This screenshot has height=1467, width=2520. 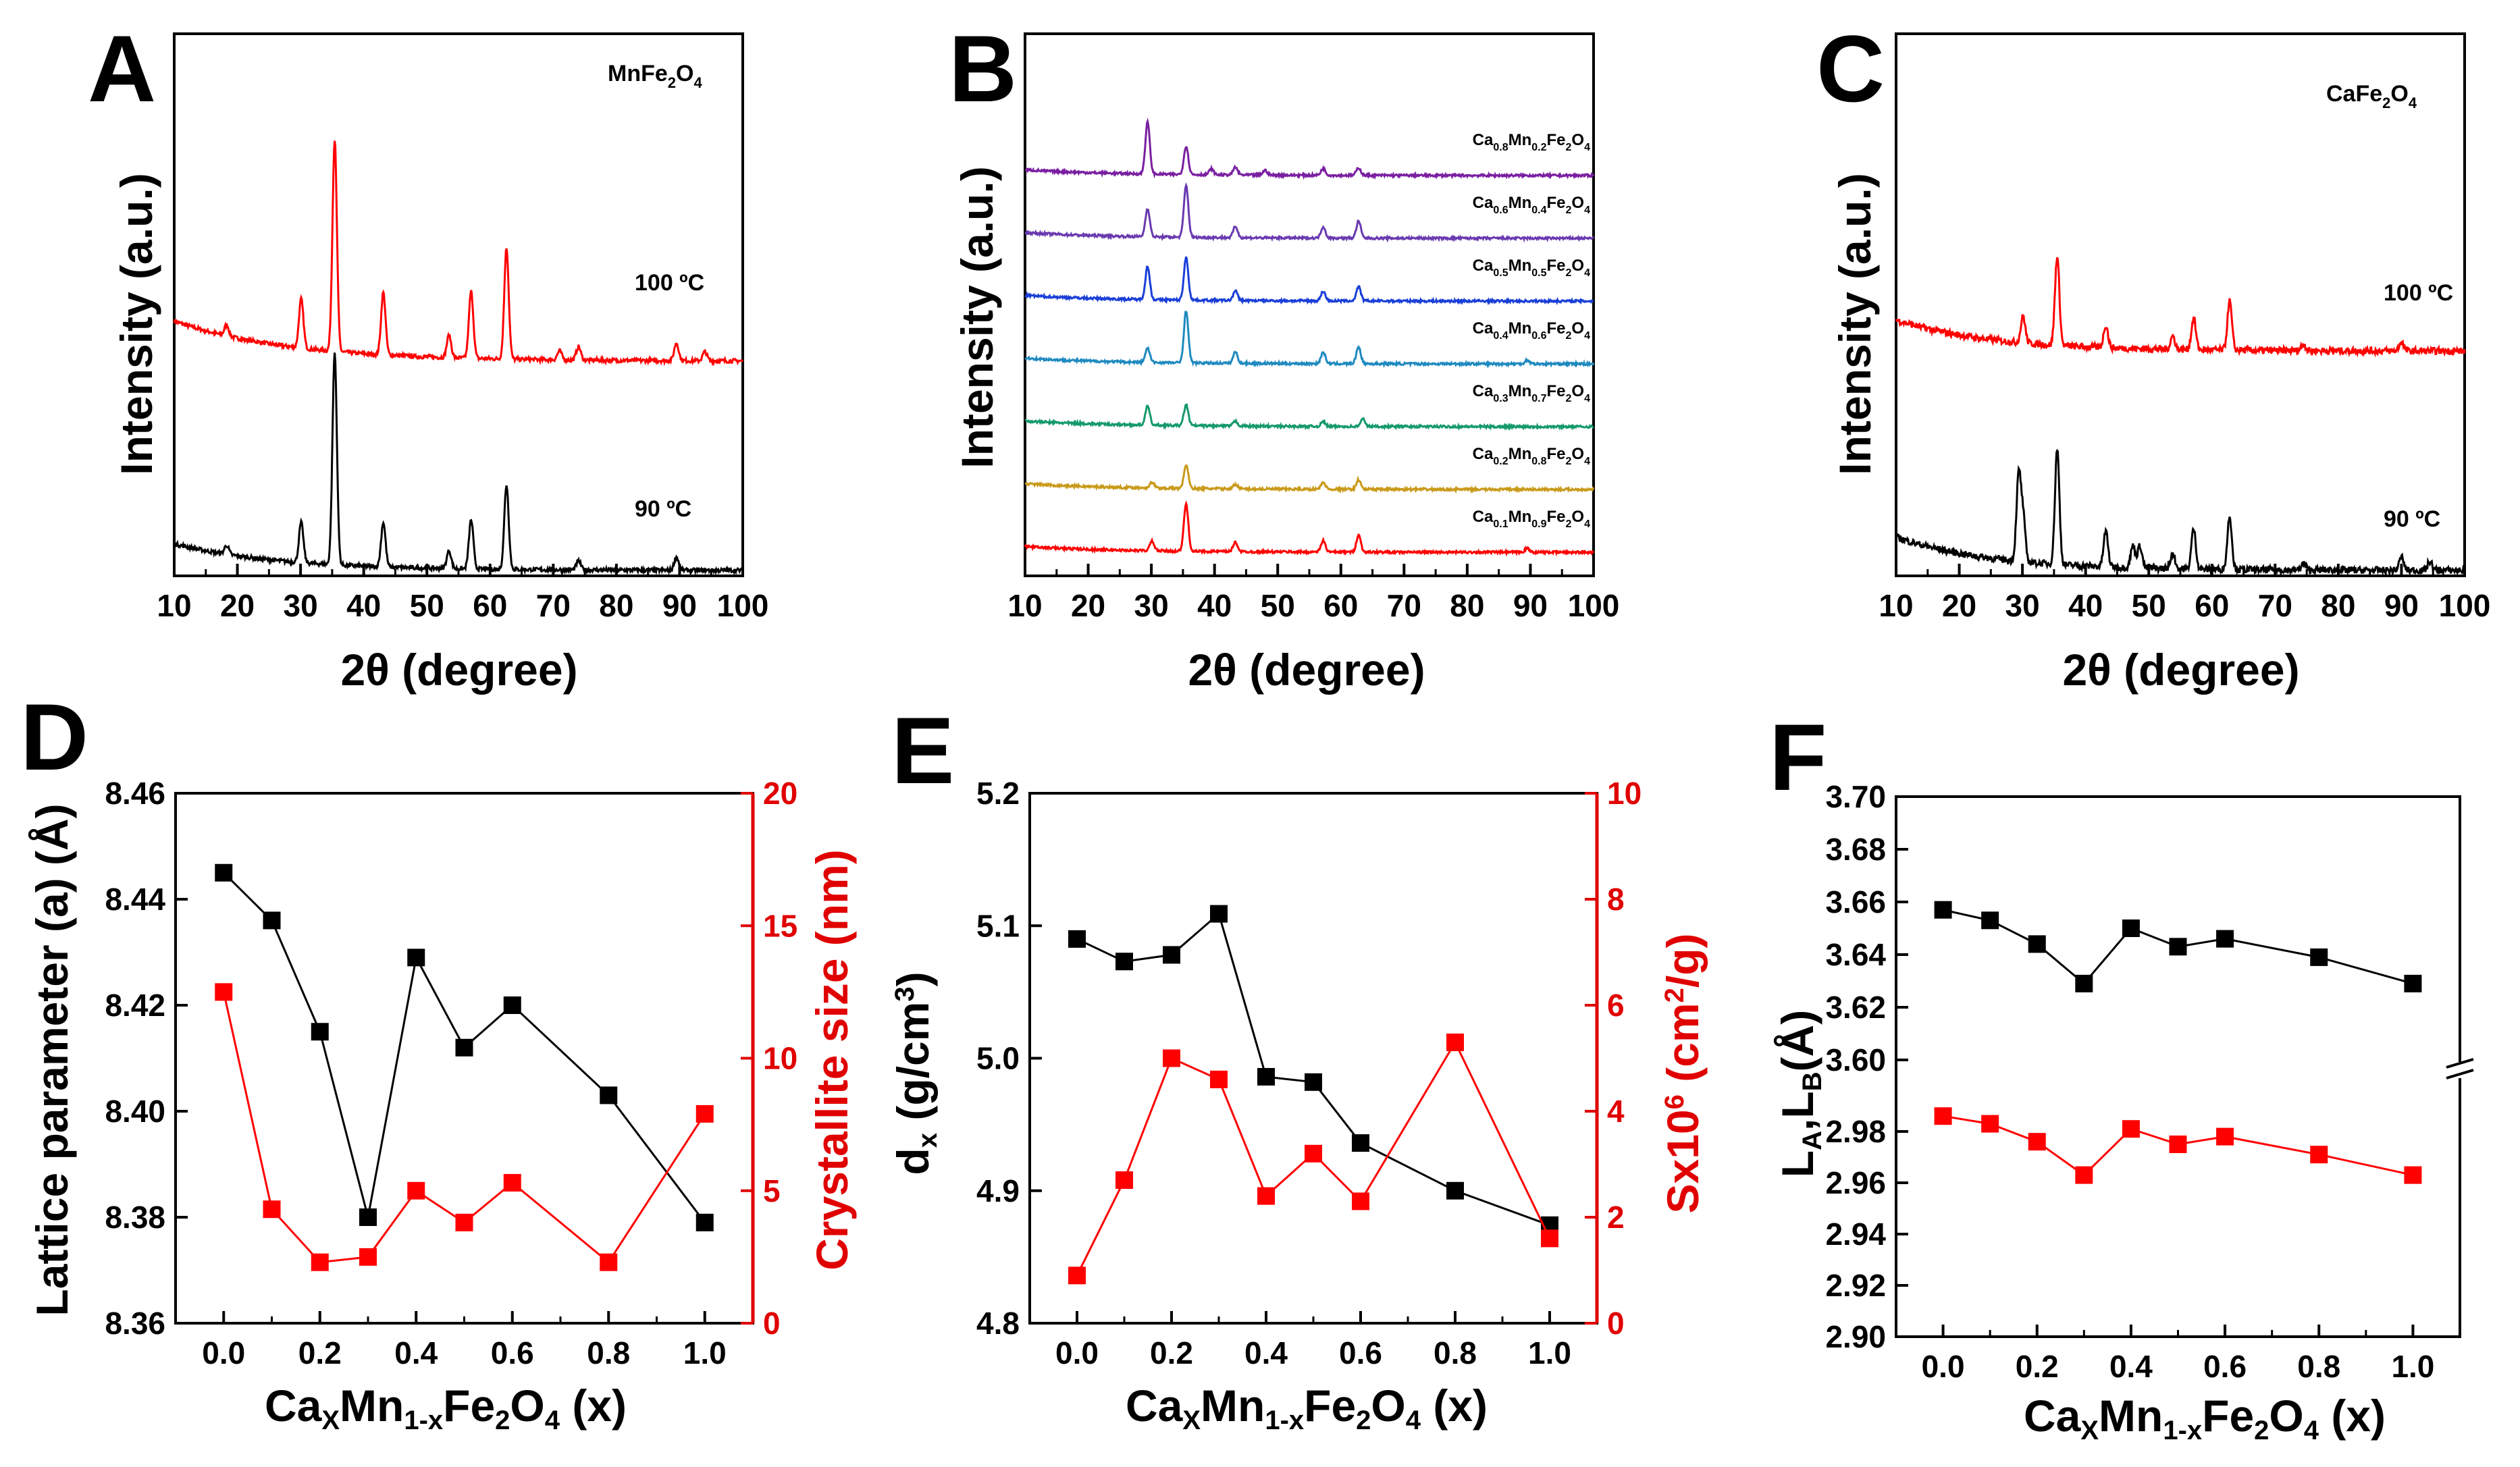 I want to click on panel-e-ylabel-left: dx (g/cm3), so click(x=915, y=1073).